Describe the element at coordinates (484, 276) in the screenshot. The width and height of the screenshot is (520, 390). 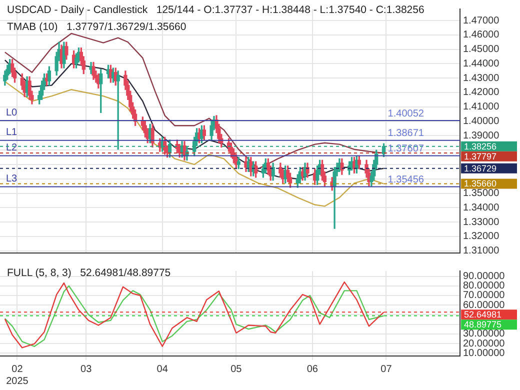
I see `y-tick-label: 90.00000` at that location.